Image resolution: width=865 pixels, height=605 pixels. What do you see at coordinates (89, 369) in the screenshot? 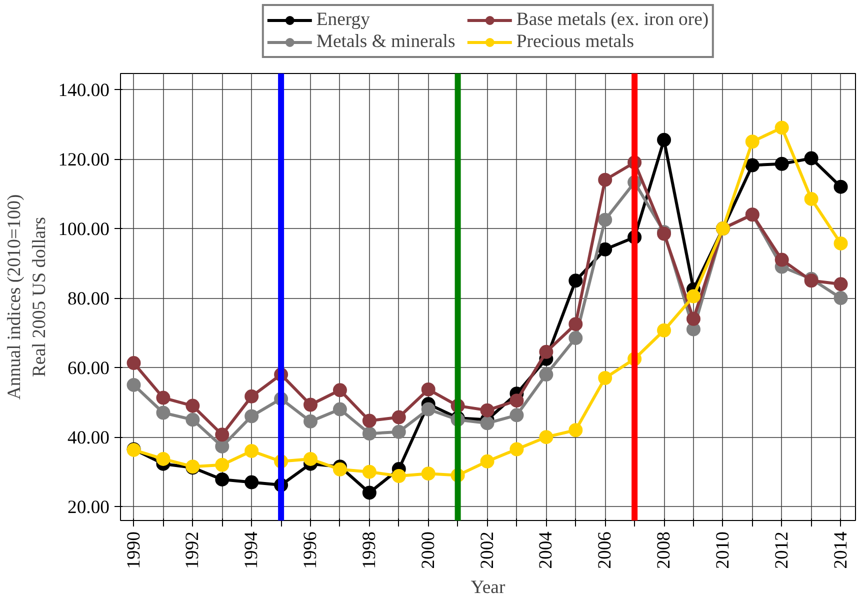
I see `y-tick-label: 60.00` at bounding box center [89, 369].